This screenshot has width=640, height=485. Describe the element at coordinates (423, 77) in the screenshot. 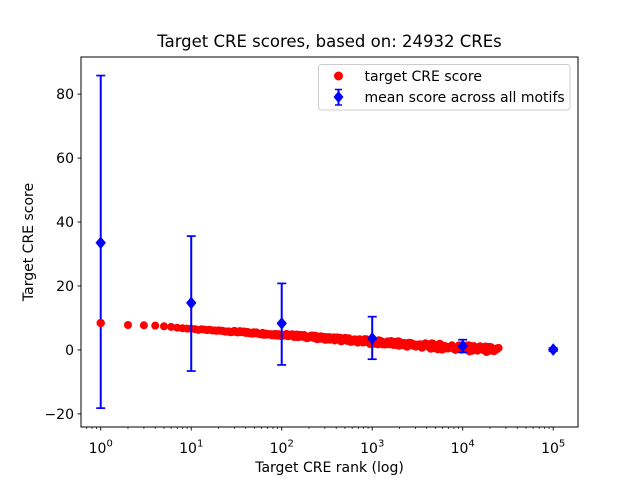

I see `legend-label-target-cre-score: target CRE score` at that location.